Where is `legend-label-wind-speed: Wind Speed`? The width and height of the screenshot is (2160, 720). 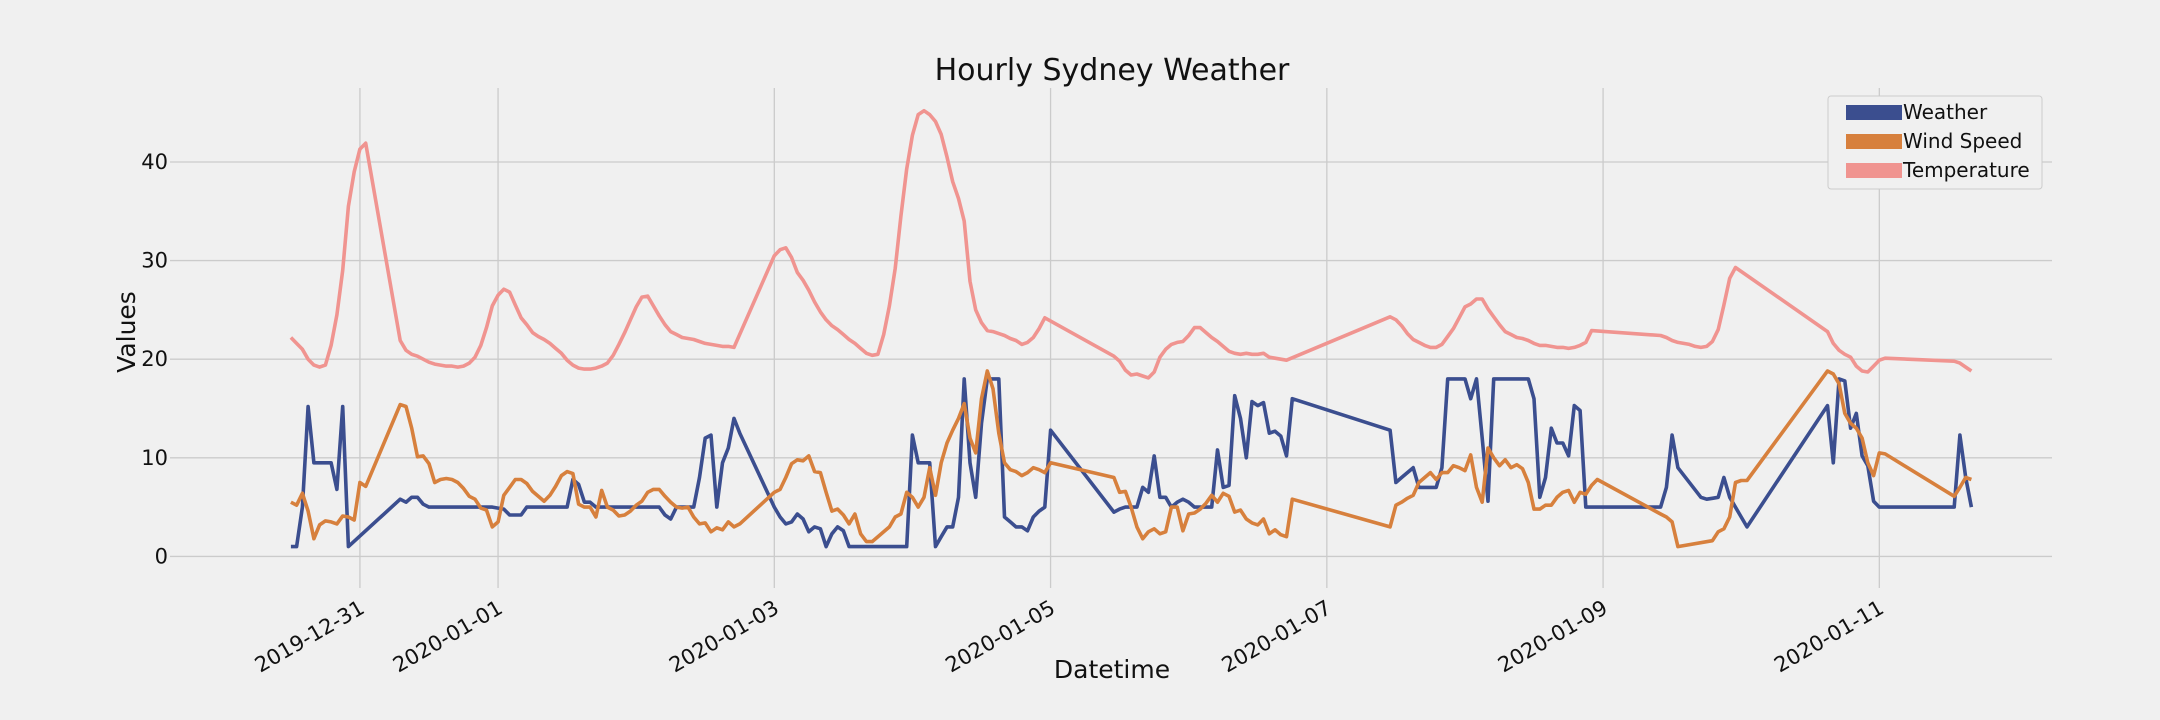 legend-label-wind-speed: Wind Speed is located at coordinates (1962, 141).